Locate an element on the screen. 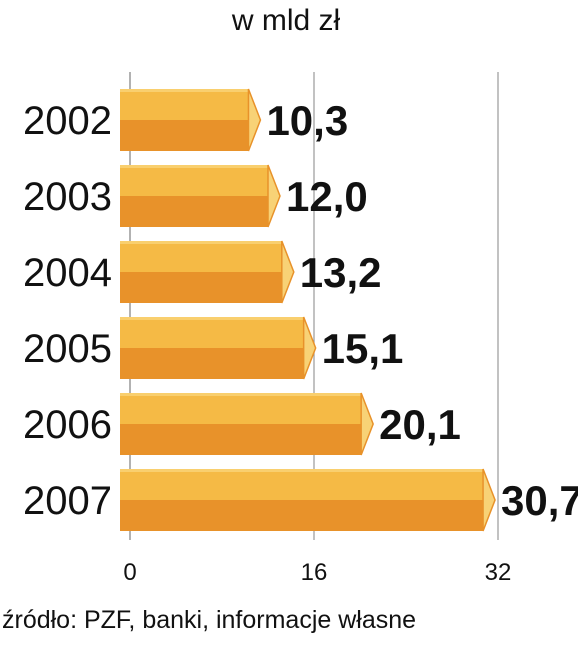 The height and width of the screenshot is (645, 578). category-label: 2003 is located at coordinates (67, 197).